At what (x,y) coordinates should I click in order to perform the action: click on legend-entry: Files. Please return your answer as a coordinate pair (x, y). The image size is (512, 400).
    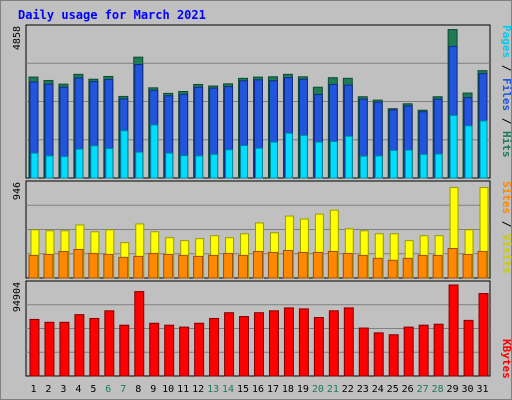
    Looking at the image, I should click on (506, 94).